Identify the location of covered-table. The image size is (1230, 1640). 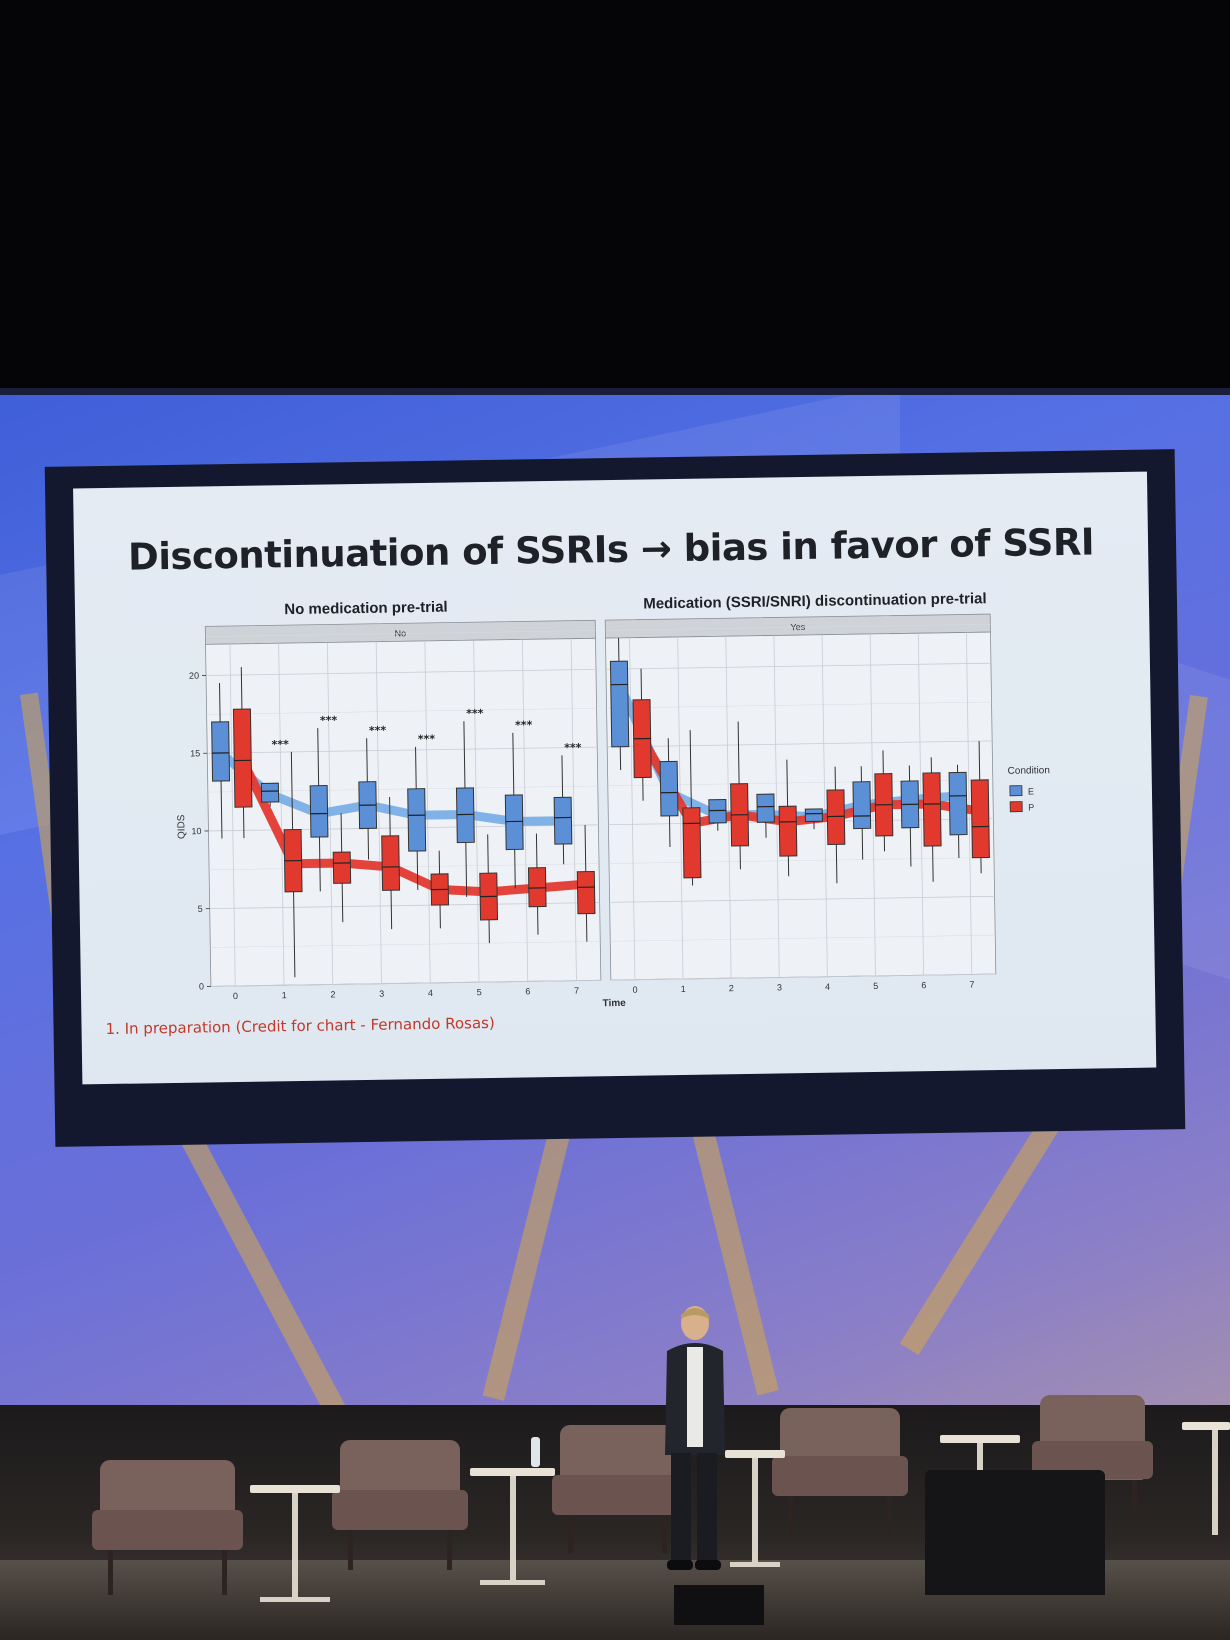
(1015, 1532).